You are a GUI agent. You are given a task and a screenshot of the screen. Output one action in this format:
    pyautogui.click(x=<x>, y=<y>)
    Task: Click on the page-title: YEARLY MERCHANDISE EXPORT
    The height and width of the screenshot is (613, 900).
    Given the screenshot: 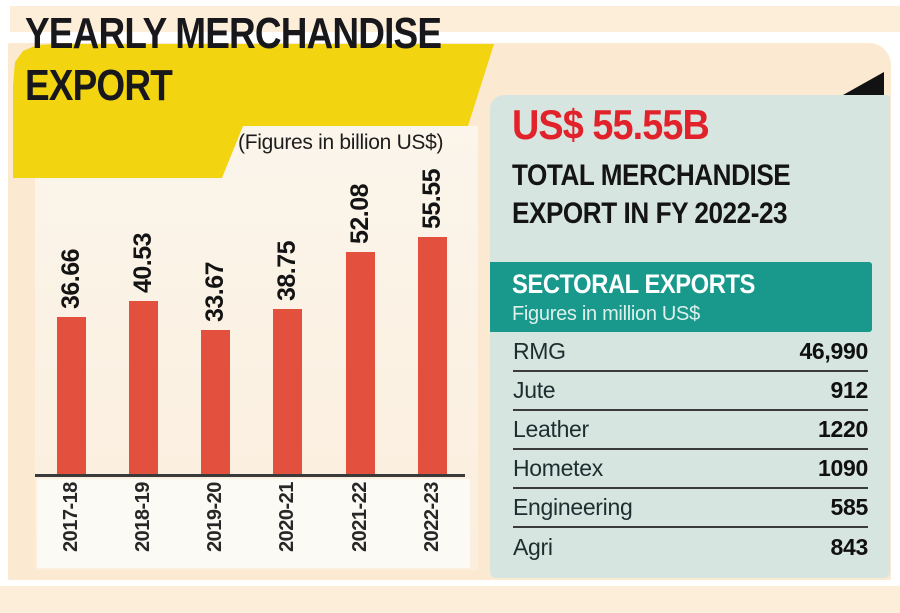 What is the action you would take?
    pyautogui.click(x=233, y=60)
    